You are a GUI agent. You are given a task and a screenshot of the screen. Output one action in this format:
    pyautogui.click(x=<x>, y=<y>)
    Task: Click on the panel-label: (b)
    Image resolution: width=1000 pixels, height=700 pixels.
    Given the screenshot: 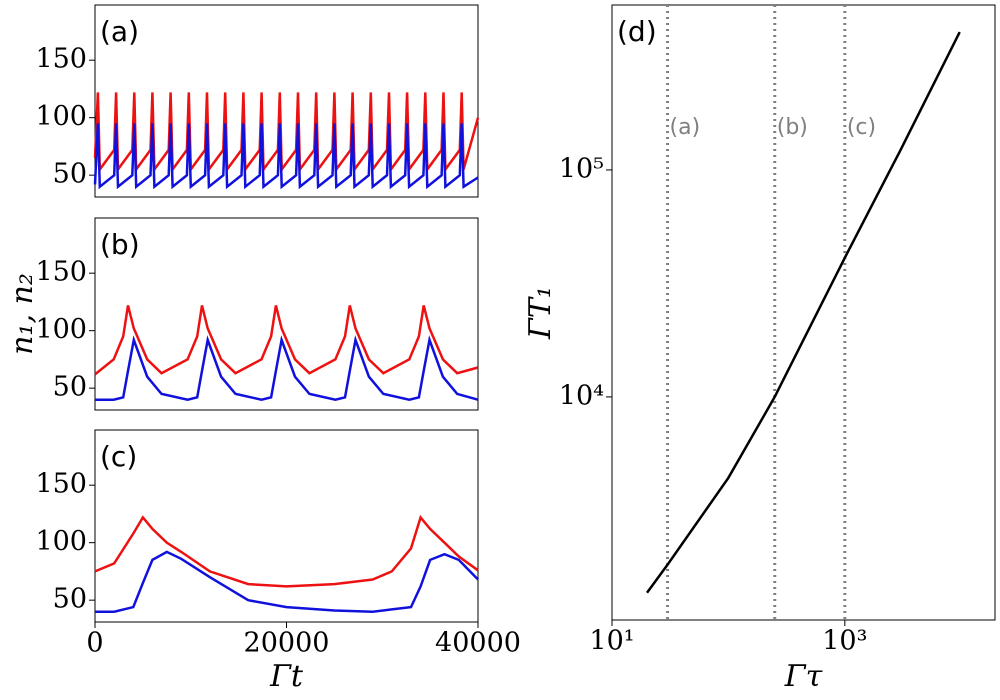 What is the action you would take?
    pyautogui.click(x=120, y=244)
    